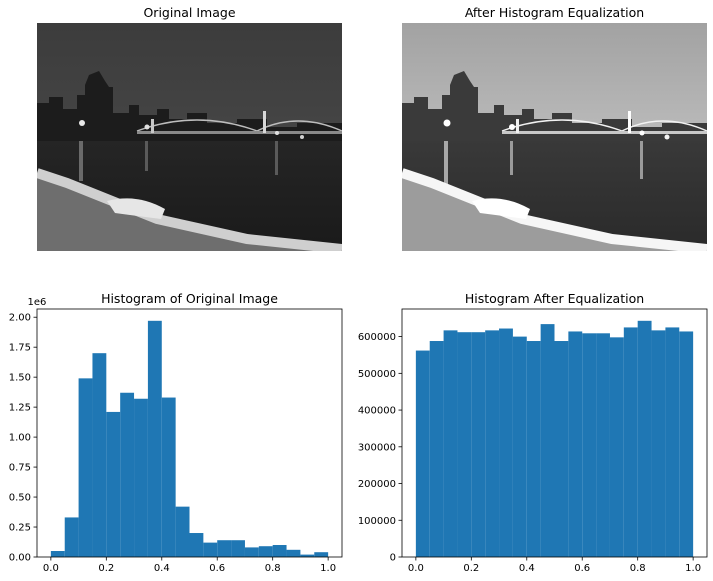 The image size is (713, 581). What do you see at coordinates (582, 568) in the screenshot?
I see `eq-x-tick-label: 0.6` at bounding box center [582, 568].